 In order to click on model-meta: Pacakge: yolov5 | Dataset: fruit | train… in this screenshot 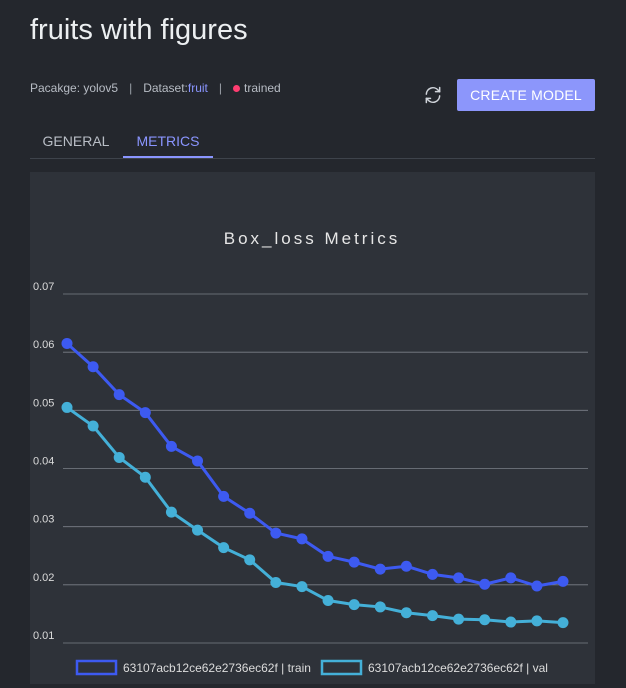, I will do `click(155, 88)`.